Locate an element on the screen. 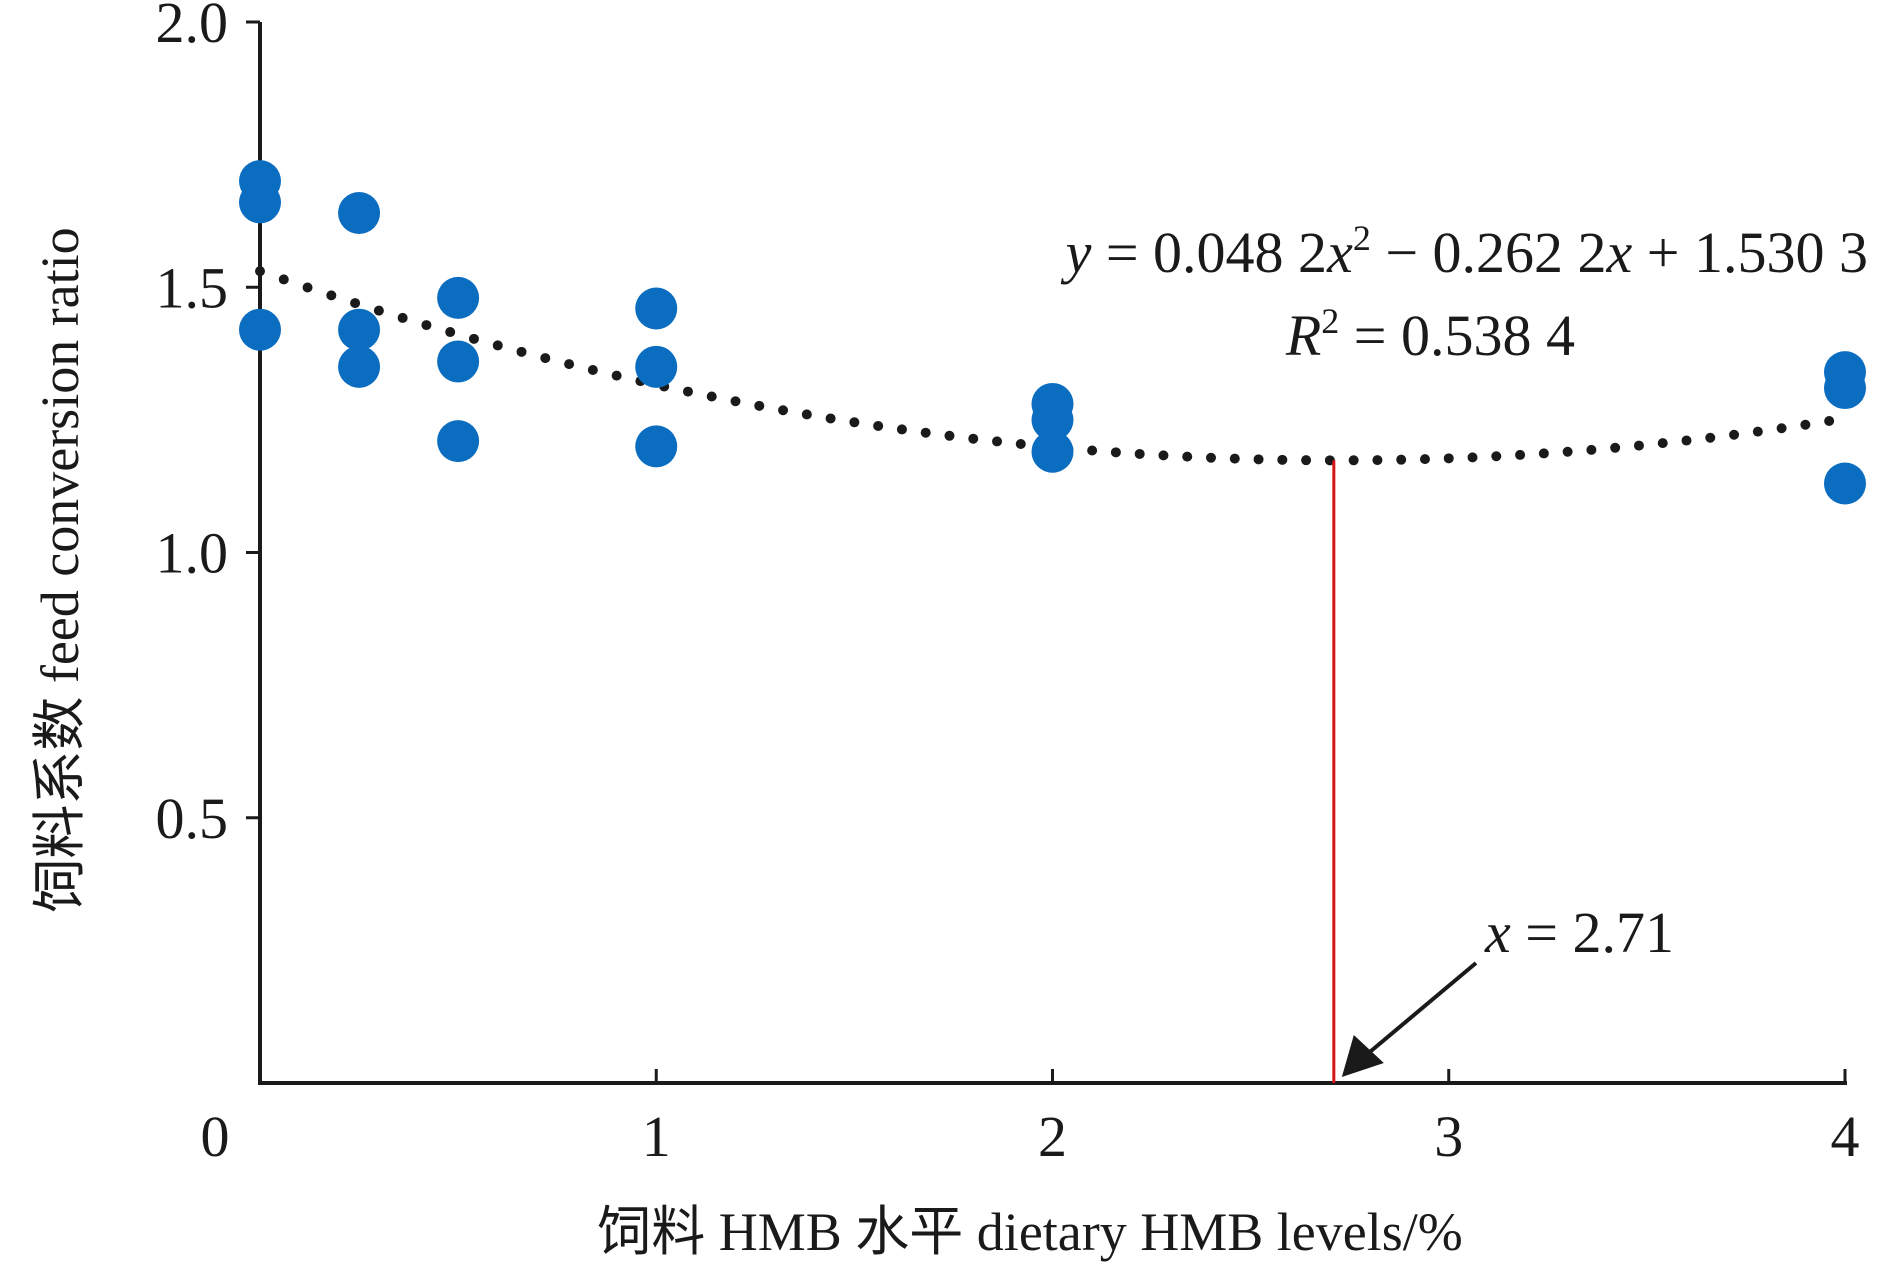 The height and width of the screenshot is (1273, 1890). x-tick-label: 1 is located at coordinates (656, 1136).